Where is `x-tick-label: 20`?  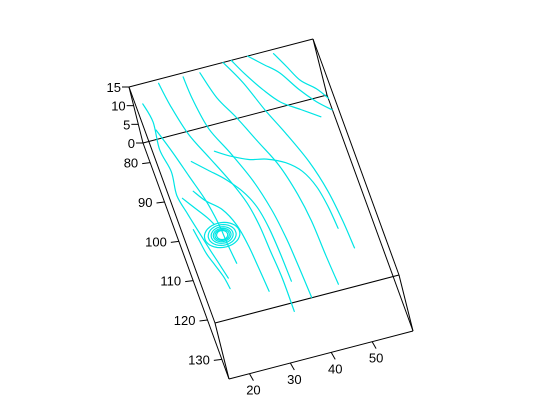
x-tick-label: 20 is located at coordinates (253, 390).